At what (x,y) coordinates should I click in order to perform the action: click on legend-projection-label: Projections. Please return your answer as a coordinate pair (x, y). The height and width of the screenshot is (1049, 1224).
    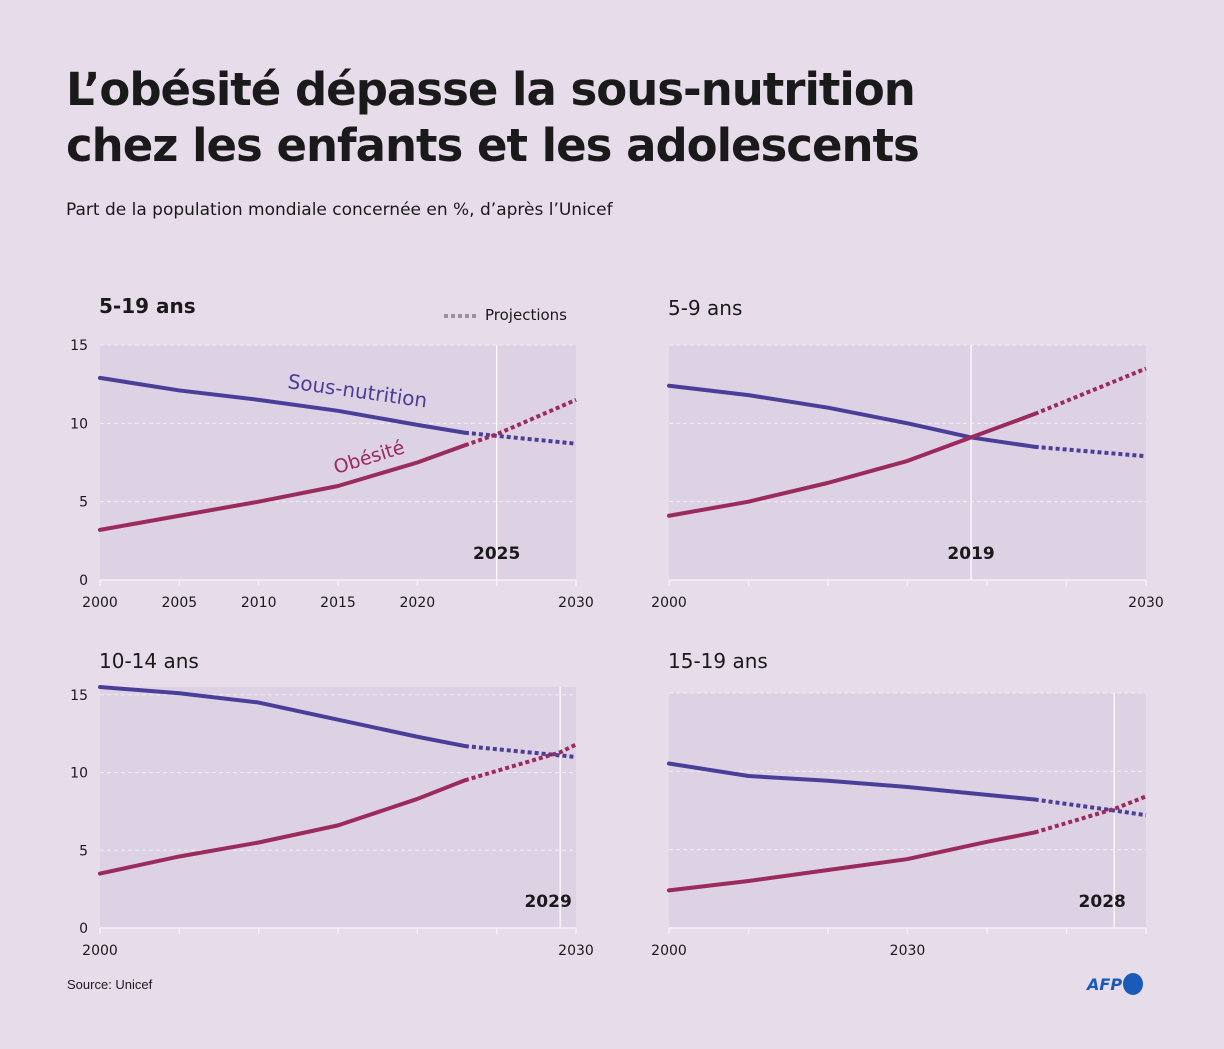
    Looking at the image, I should click on (526, 315).